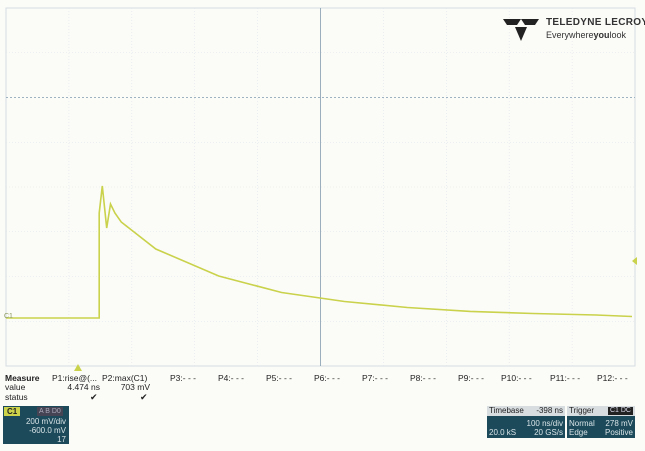 The height and width of the screenshot is (451, 645). What do you see at coordinates (634, 261) in the screenshot?
I see `trigger-level-marker` at bounding box center [634, 261].